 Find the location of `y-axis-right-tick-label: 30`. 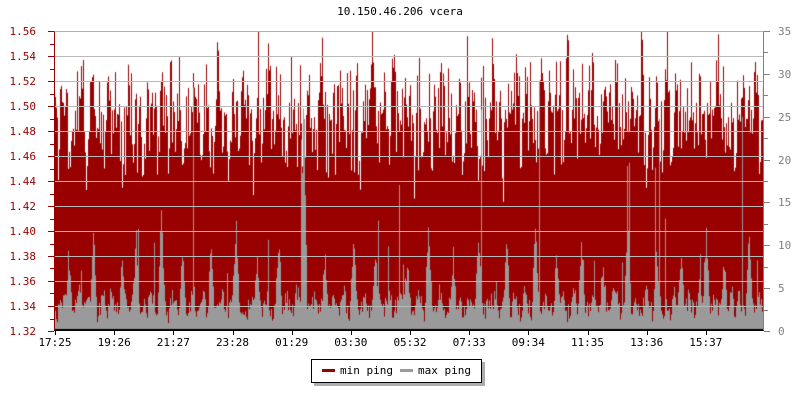

y-axis-right-tick-label: 30 is located at coordinates (785, 74).